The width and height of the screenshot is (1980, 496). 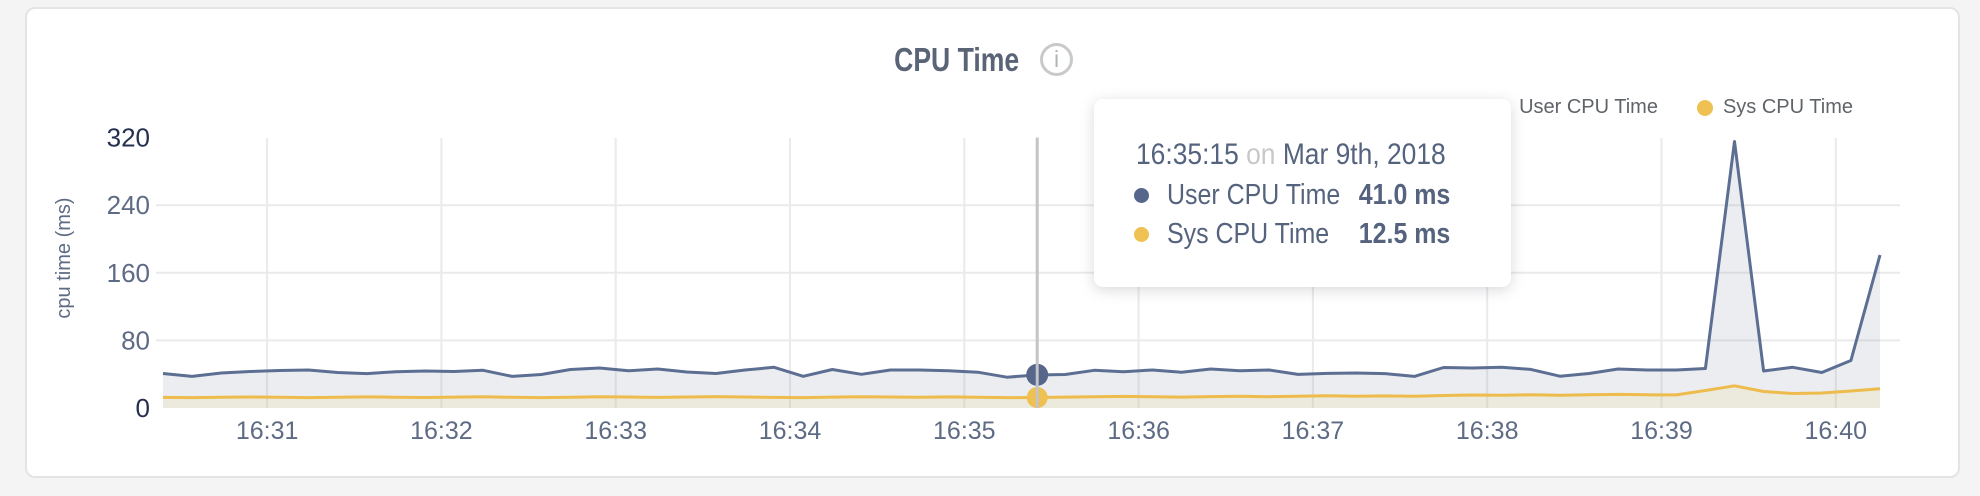 What do you see at coordinates (128, 273) in the screenshot?
I see `svg-text: 160` at bounding box center [128, 273].